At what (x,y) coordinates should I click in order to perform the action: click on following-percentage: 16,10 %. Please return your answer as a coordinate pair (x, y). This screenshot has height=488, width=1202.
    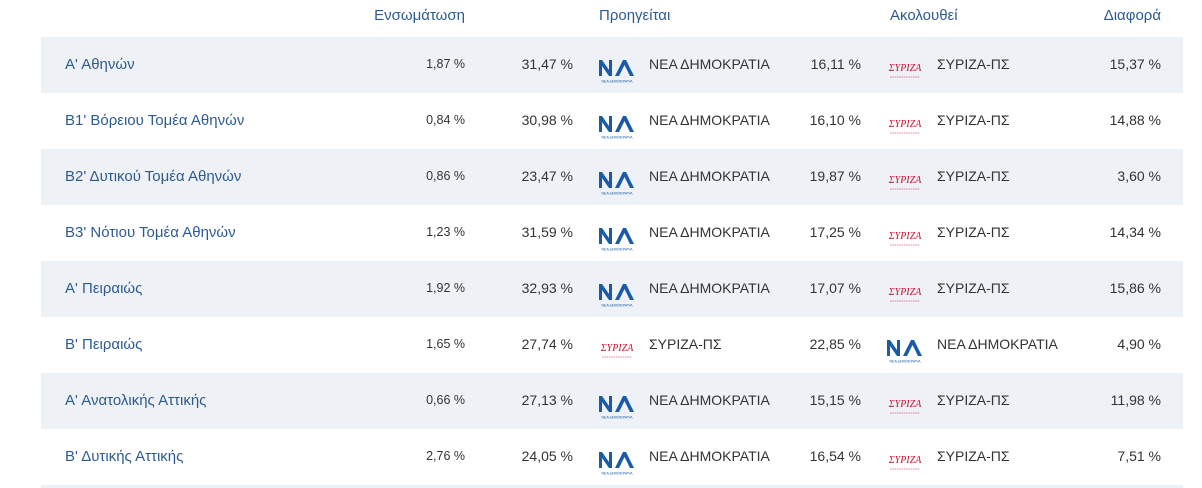
    Looking at the image, I should click on (835, 120).